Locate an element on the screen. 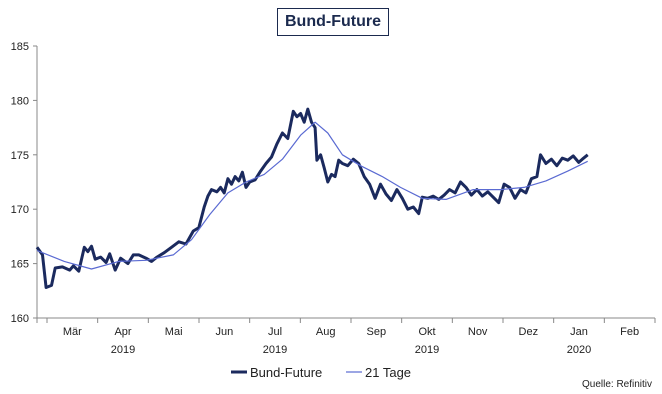 This screenshot has width=662, height=394. x-tick-label: Mär is located at coordinates (72, 332).